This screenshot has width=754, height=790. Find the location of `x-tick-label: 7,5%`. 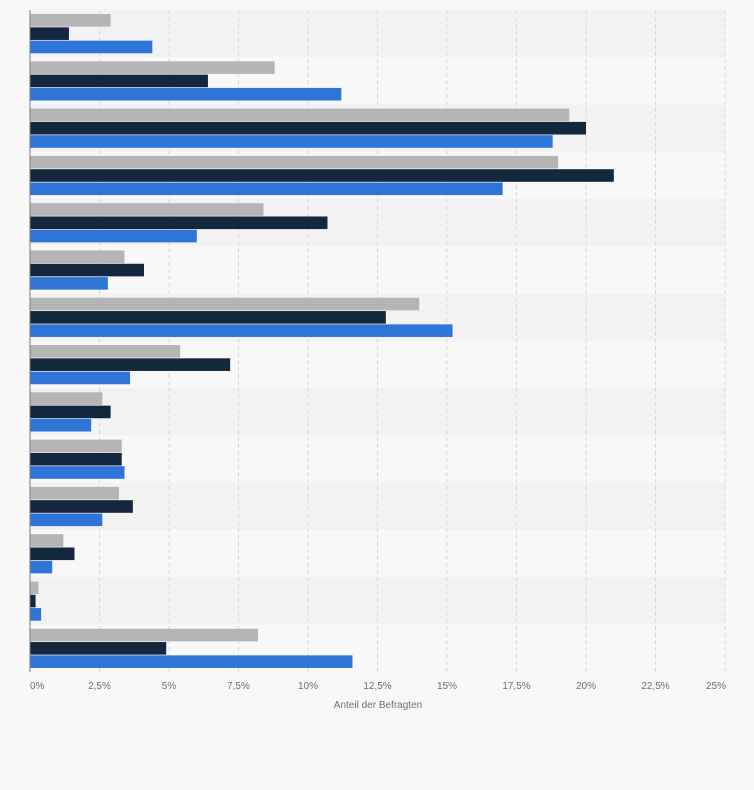

x-tick-label: 7,5% is located at coordinates (238, 686).